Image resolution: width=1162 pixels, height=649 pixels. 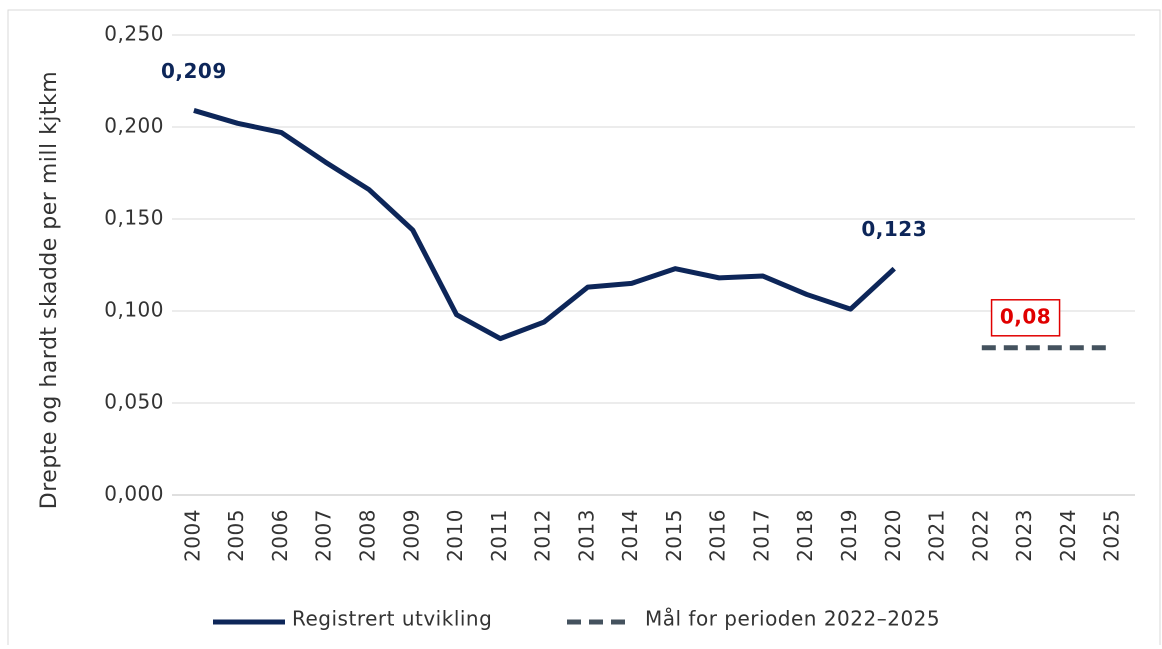 What do you see at coordinates (805, 535) in the screenshot?
I see `x-tick-label: 2018` at bounding box center [805, 535].